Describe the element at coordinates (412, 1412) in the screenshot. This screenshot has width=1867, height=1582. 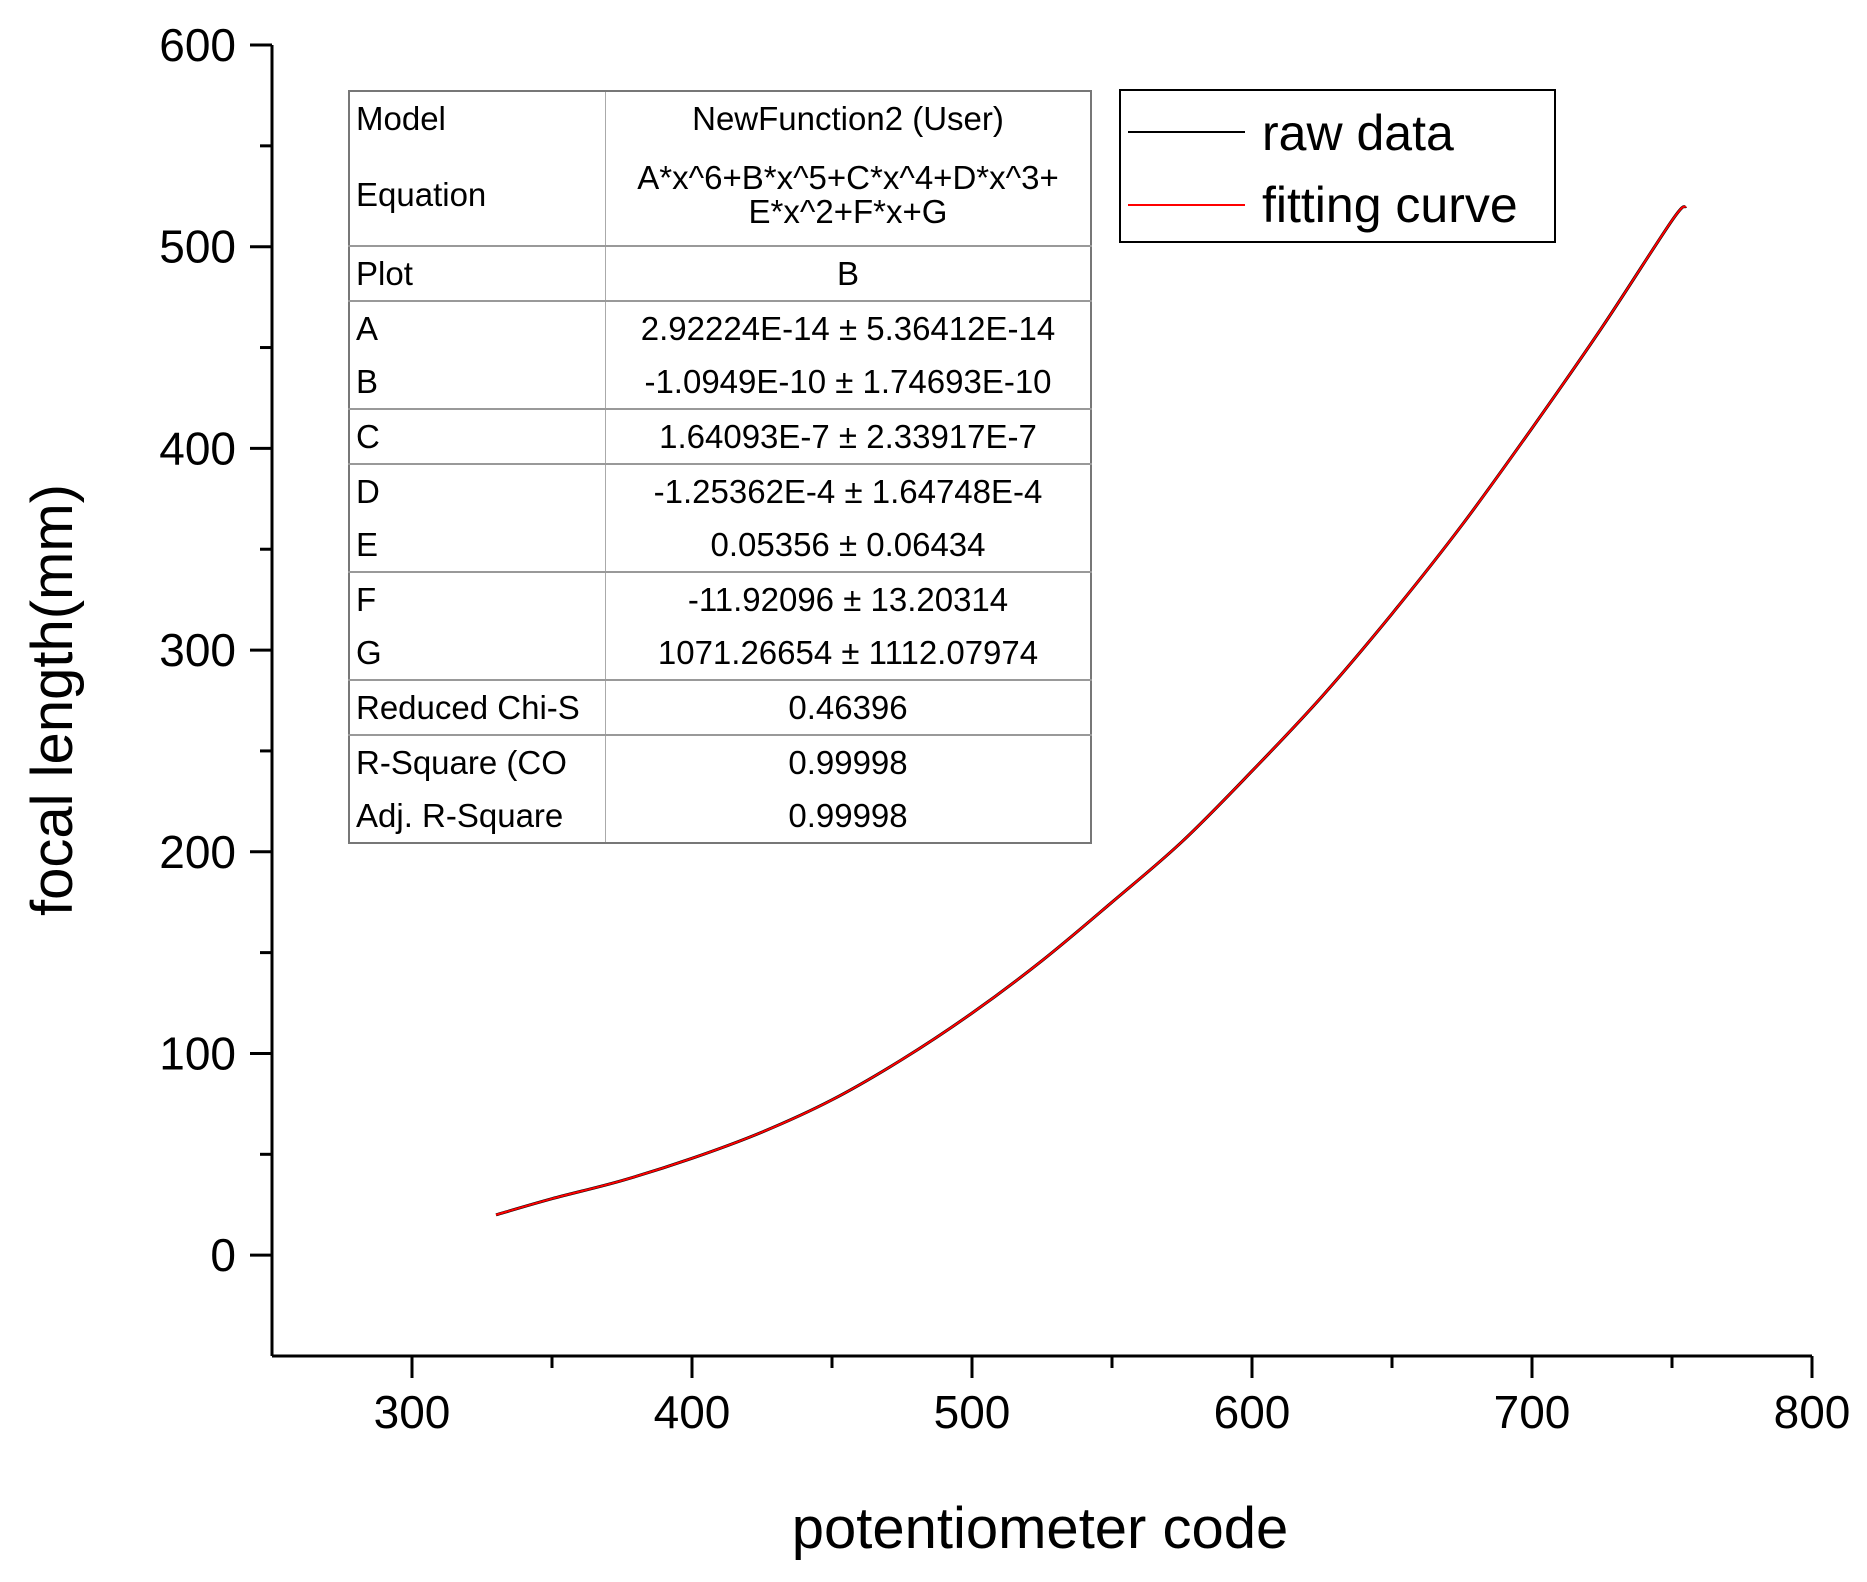
I see `x-tick-label: 300` at that location.